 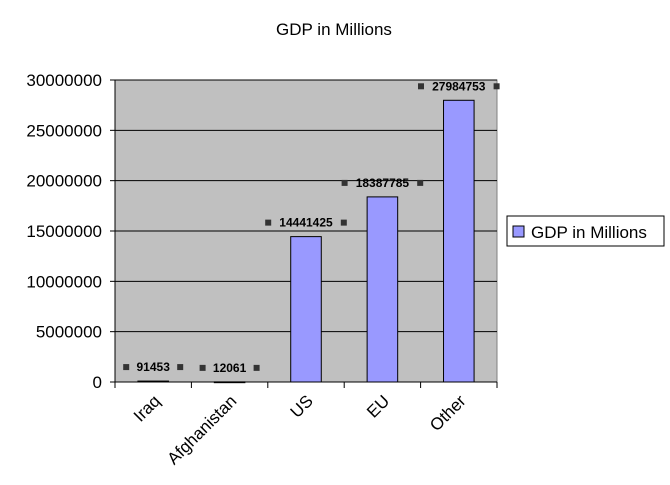 I want to click on legend: GDP in Millions, so click(x=585, y=231).